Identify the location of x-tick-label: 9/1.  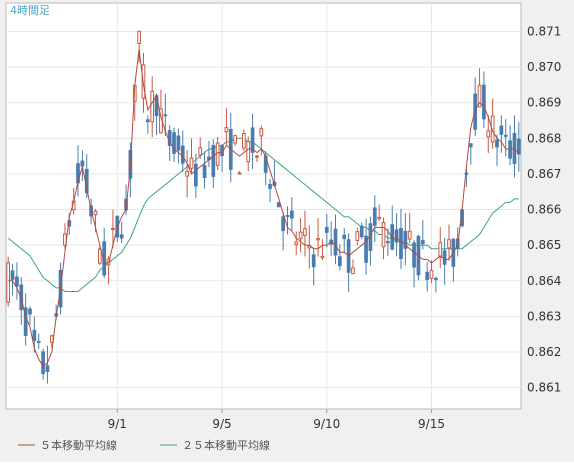
(117, 424).